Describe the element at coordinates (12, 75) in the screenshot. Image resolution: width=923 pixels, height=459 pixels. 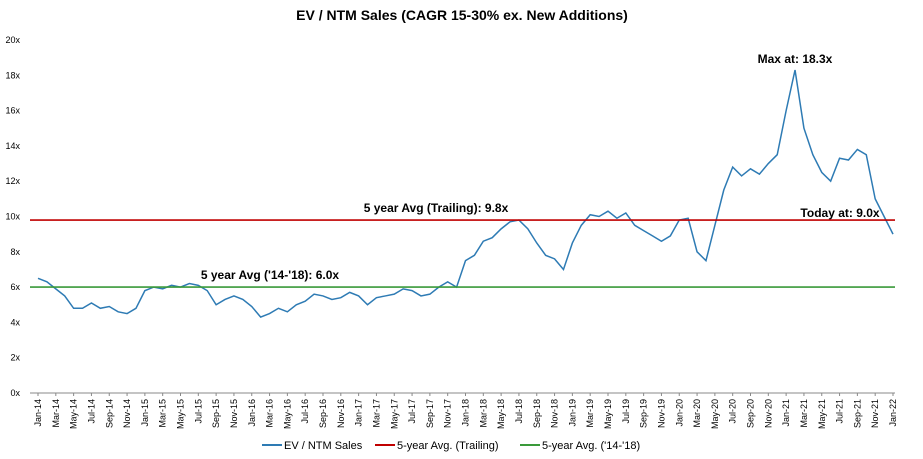
I see `y-tick-label: 18x` at that location.